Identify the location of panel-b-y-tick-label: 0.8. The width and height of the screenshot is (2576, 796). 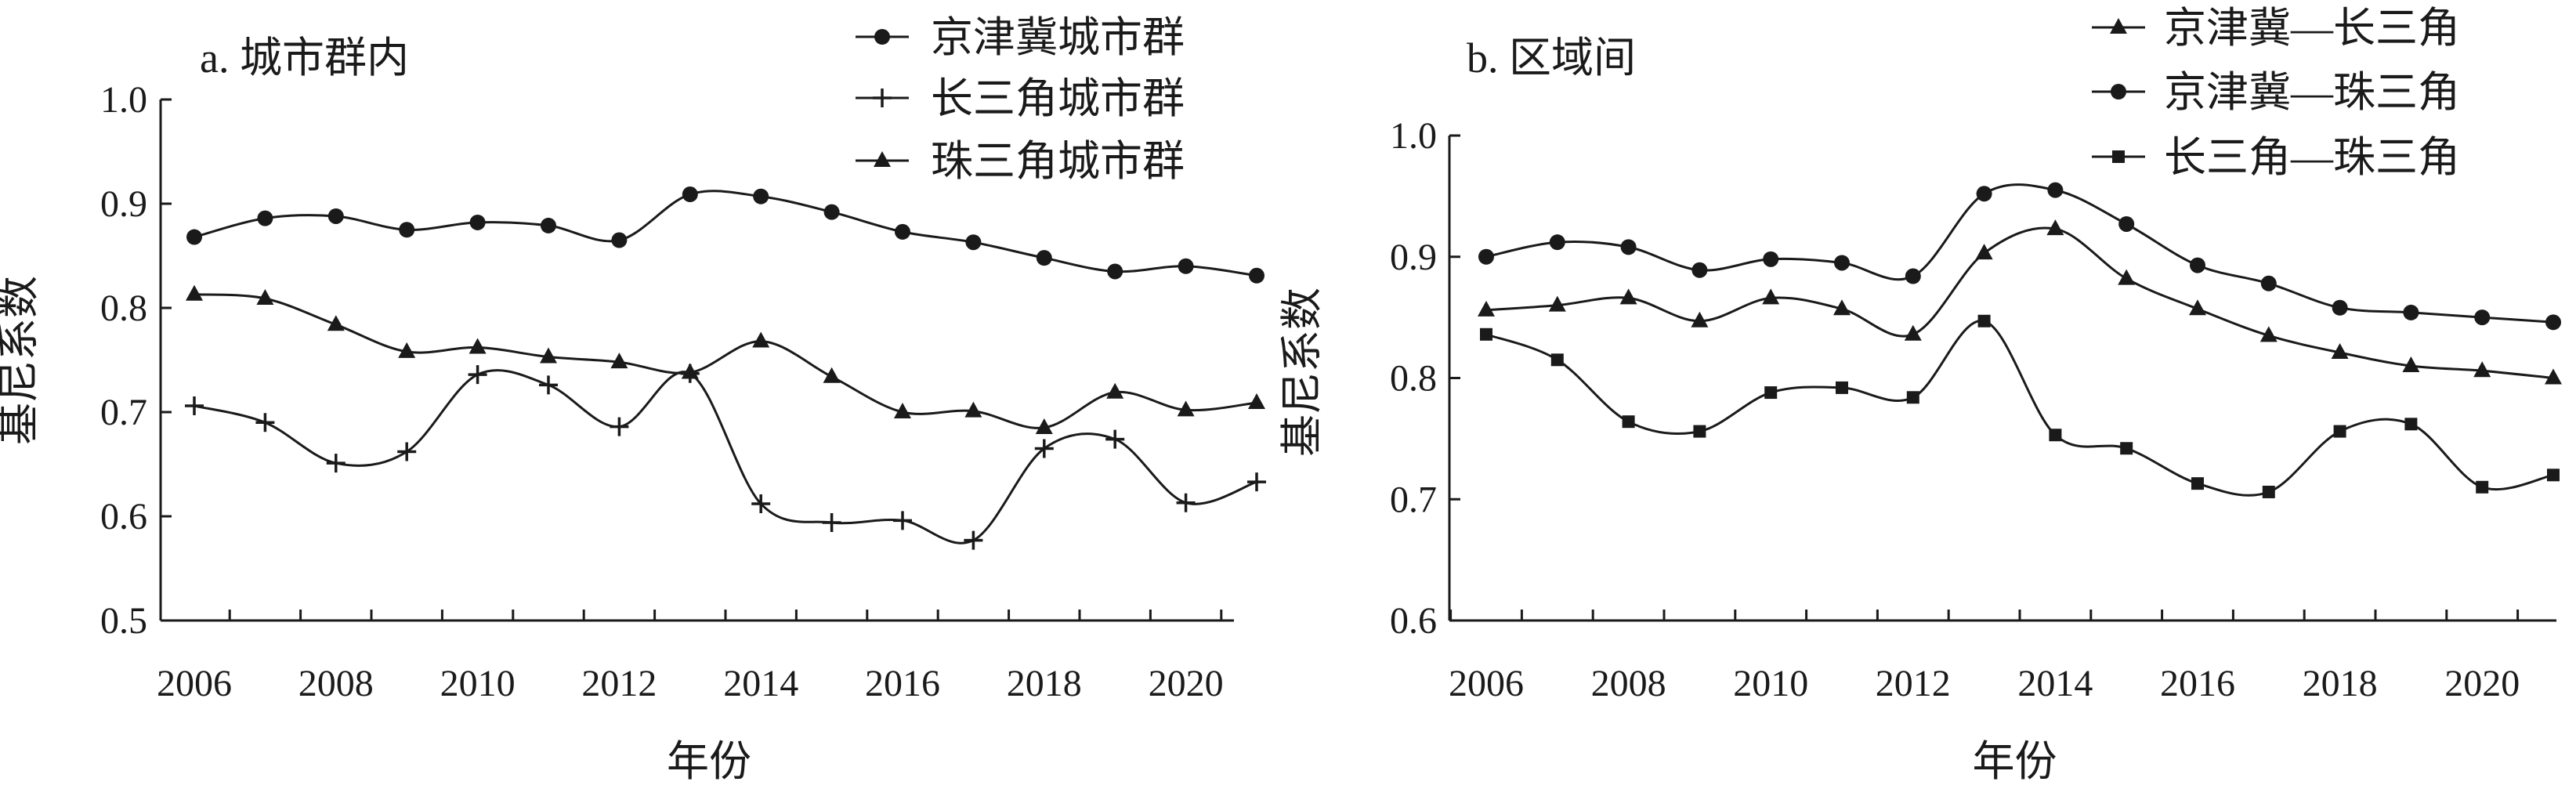
(1413, 379).